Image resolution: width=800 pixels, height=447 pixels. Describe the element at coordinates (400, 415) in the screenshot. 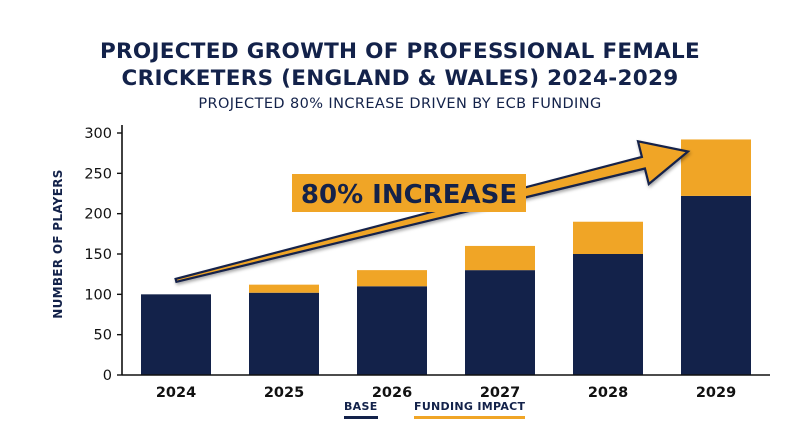

I see `legend: BASE FUNDING IMPACT` at that location.